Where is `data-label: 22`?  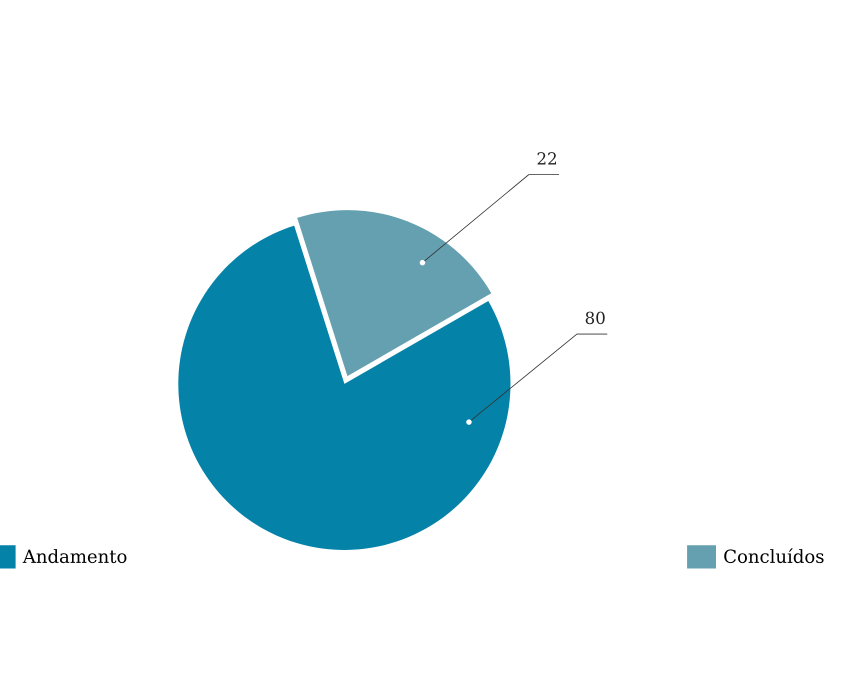
data-label: 22 is located at coordinates (547, 158).